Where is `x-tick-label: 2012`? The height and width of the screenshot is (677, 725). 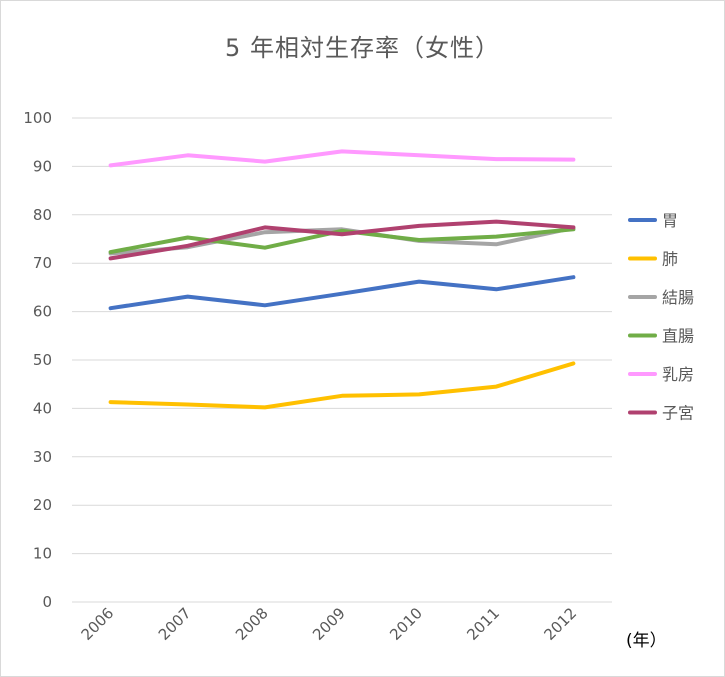 x-tick-label: 2012 is located at coordinates (561, 624).